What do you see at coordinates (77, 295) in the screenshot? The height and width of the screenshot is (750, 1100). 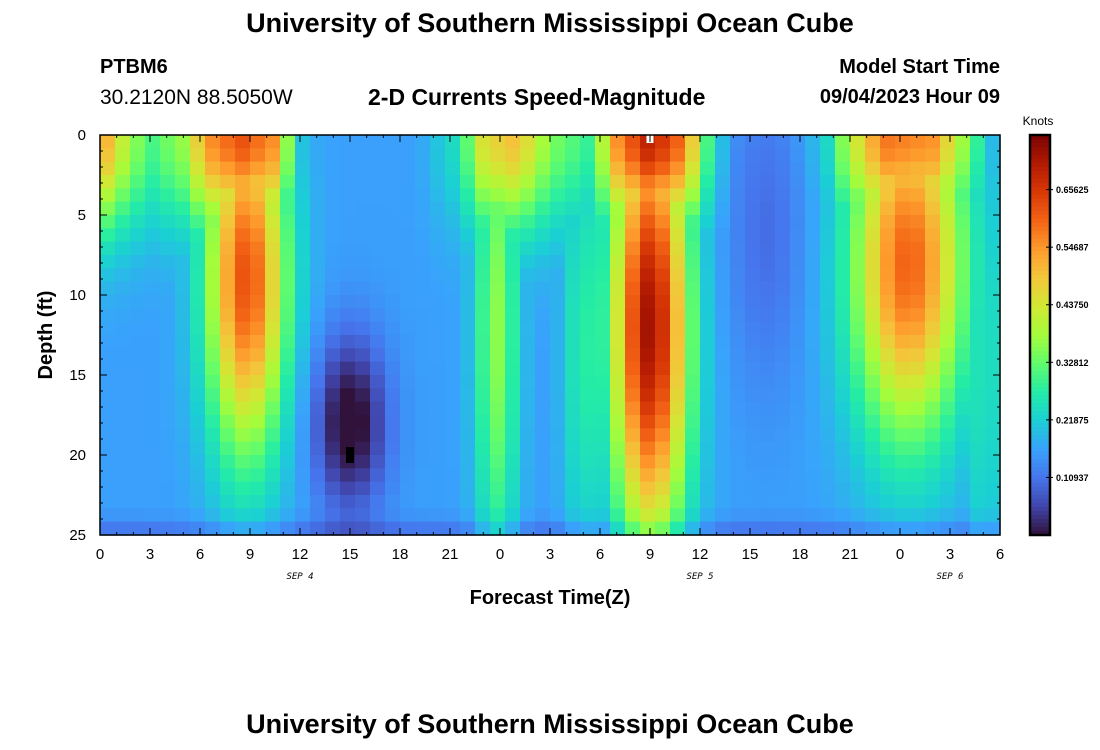 I see `y-tick-label: 10` at bounding box center [77, 295].